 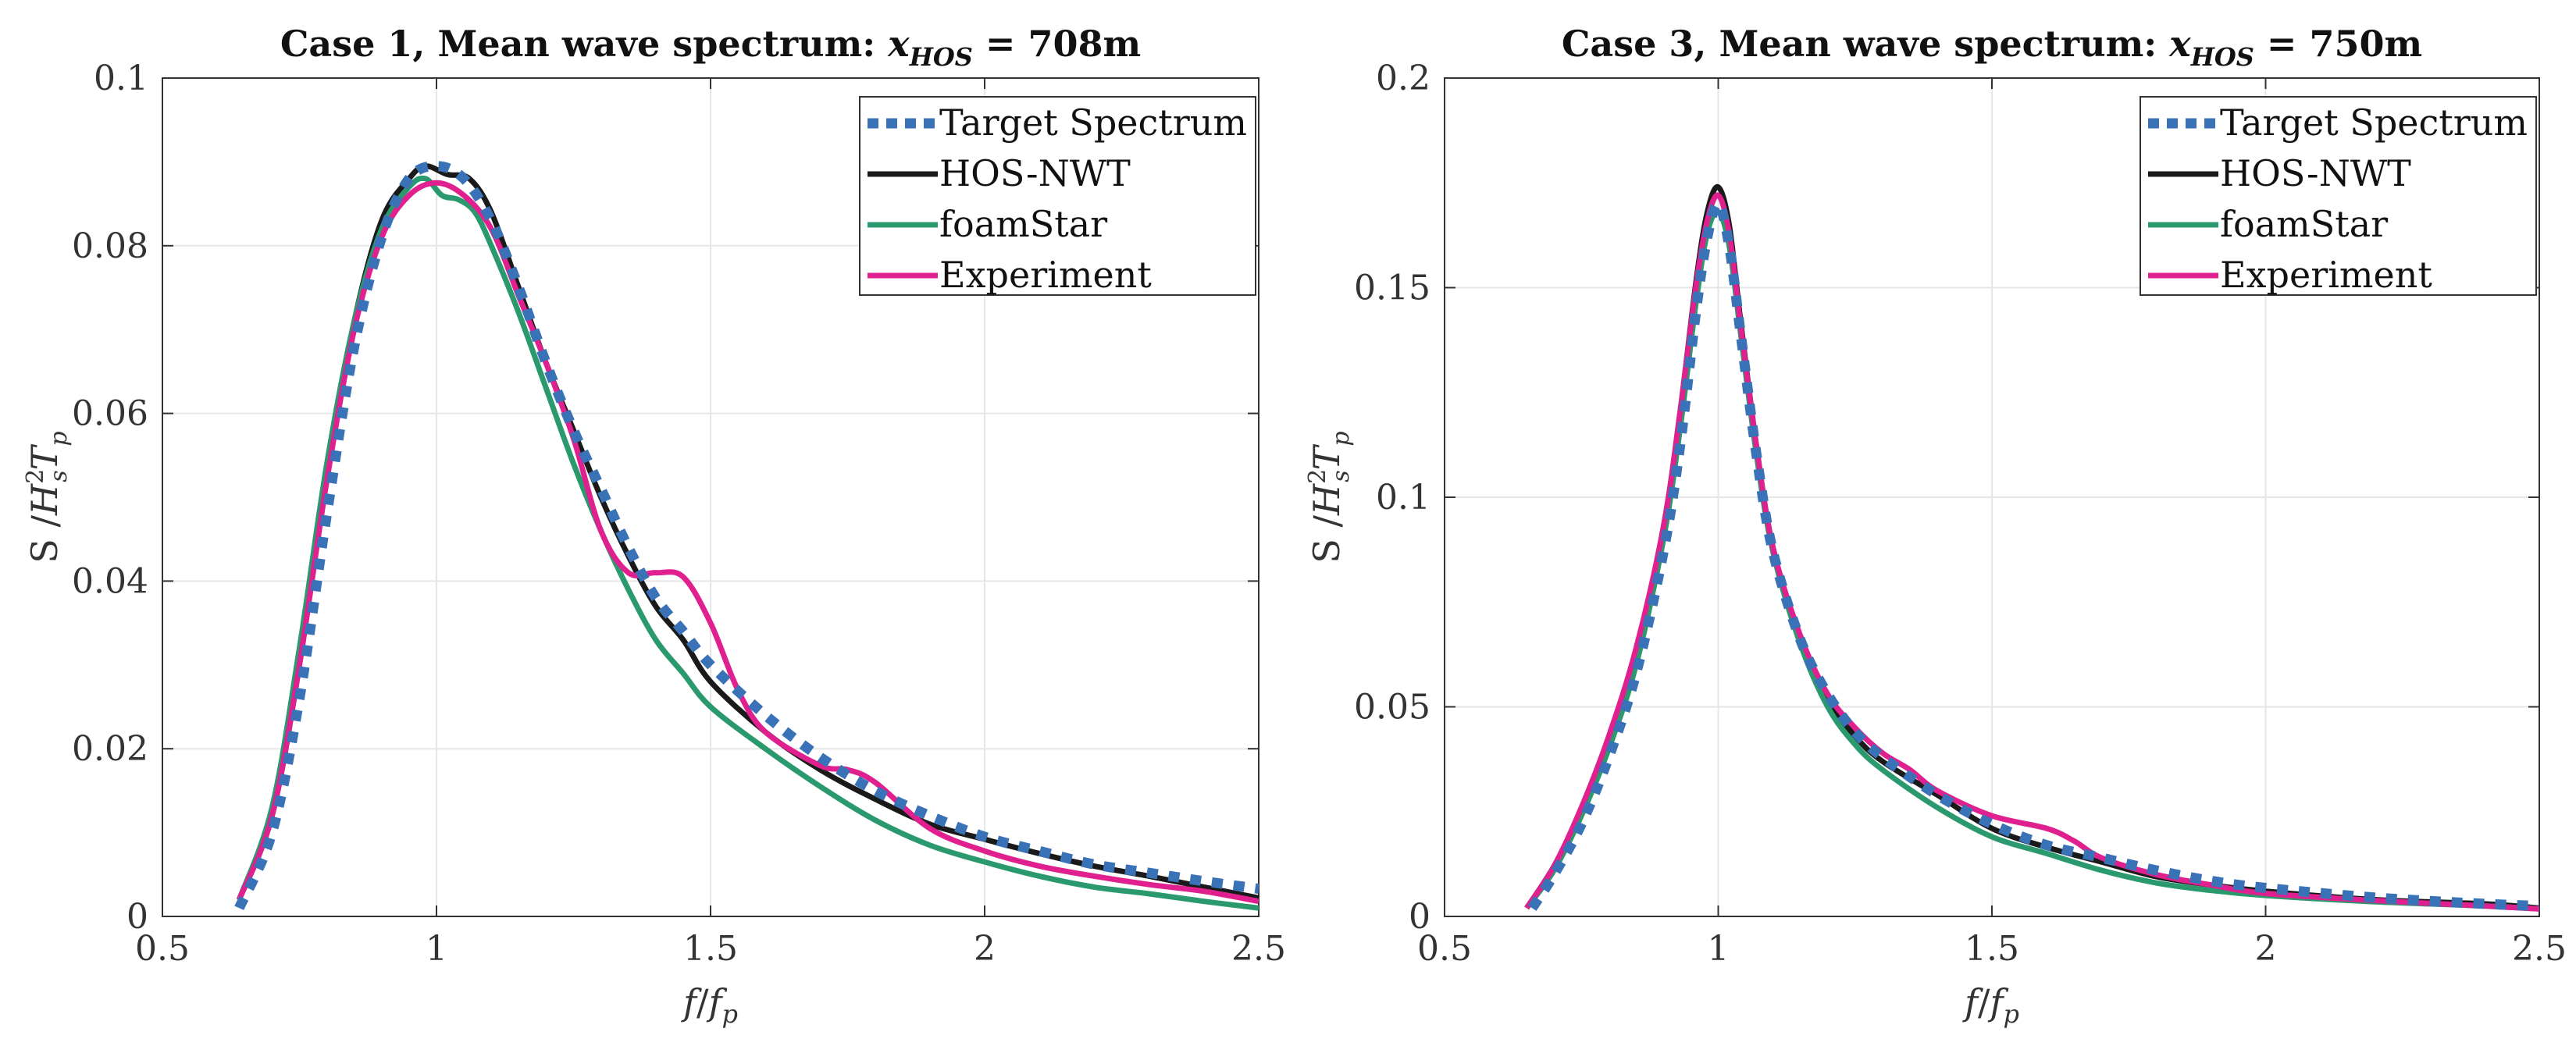 What do you see at coordinates (1992, 47) in the screenshot?
I see `chart-title: Case 3, Mean wave spectrum: xHOS = 750m` at bounding box center [1992, 47].